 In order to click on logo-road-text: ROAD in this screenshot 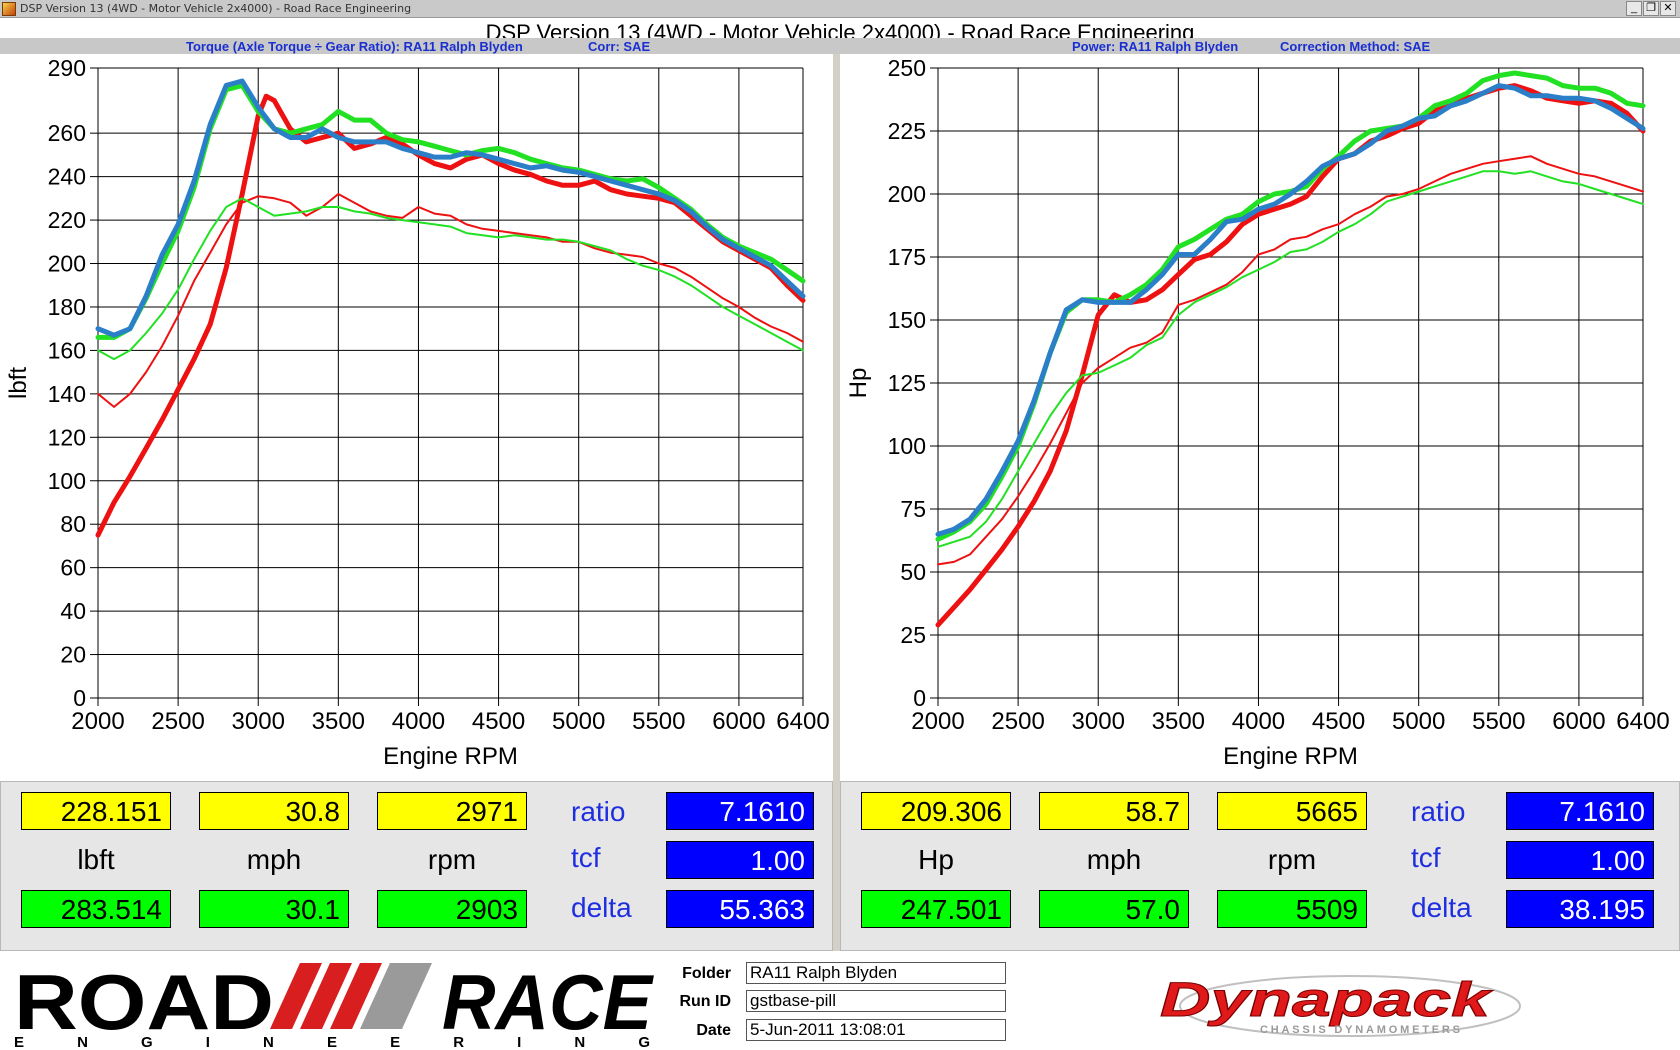, I will do `click(144, 1002)`.